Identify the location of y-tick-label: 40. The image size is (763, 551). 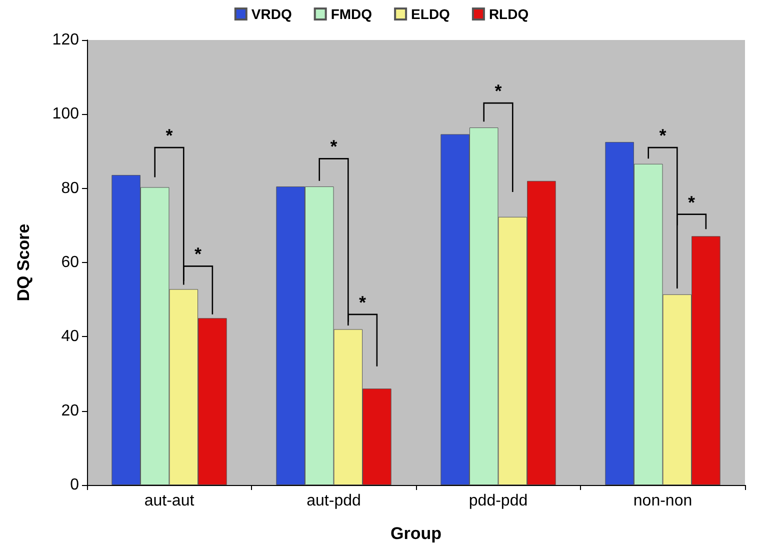
(70, 337).